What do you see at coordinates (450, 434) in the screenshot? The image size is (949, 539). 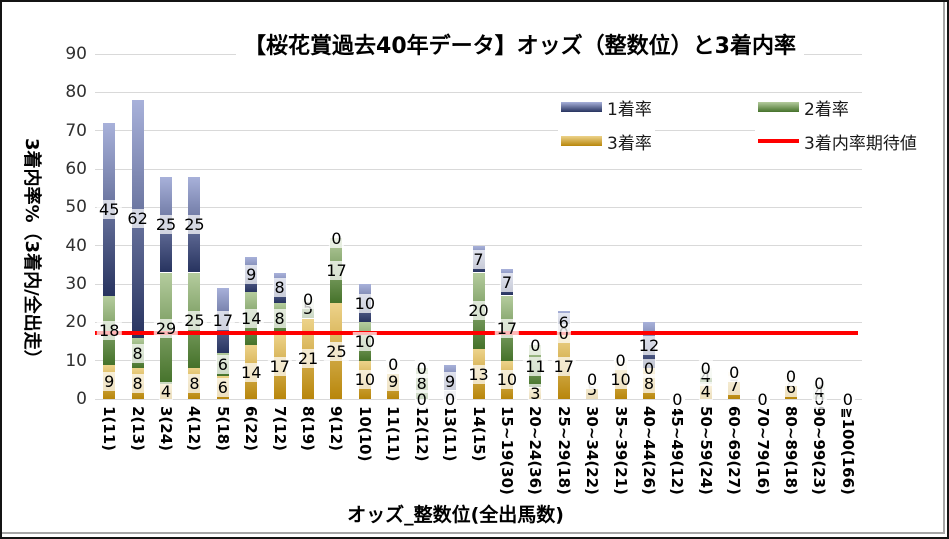 I see `x-tick-label: 13(11)` at bounding box center [450, 434].